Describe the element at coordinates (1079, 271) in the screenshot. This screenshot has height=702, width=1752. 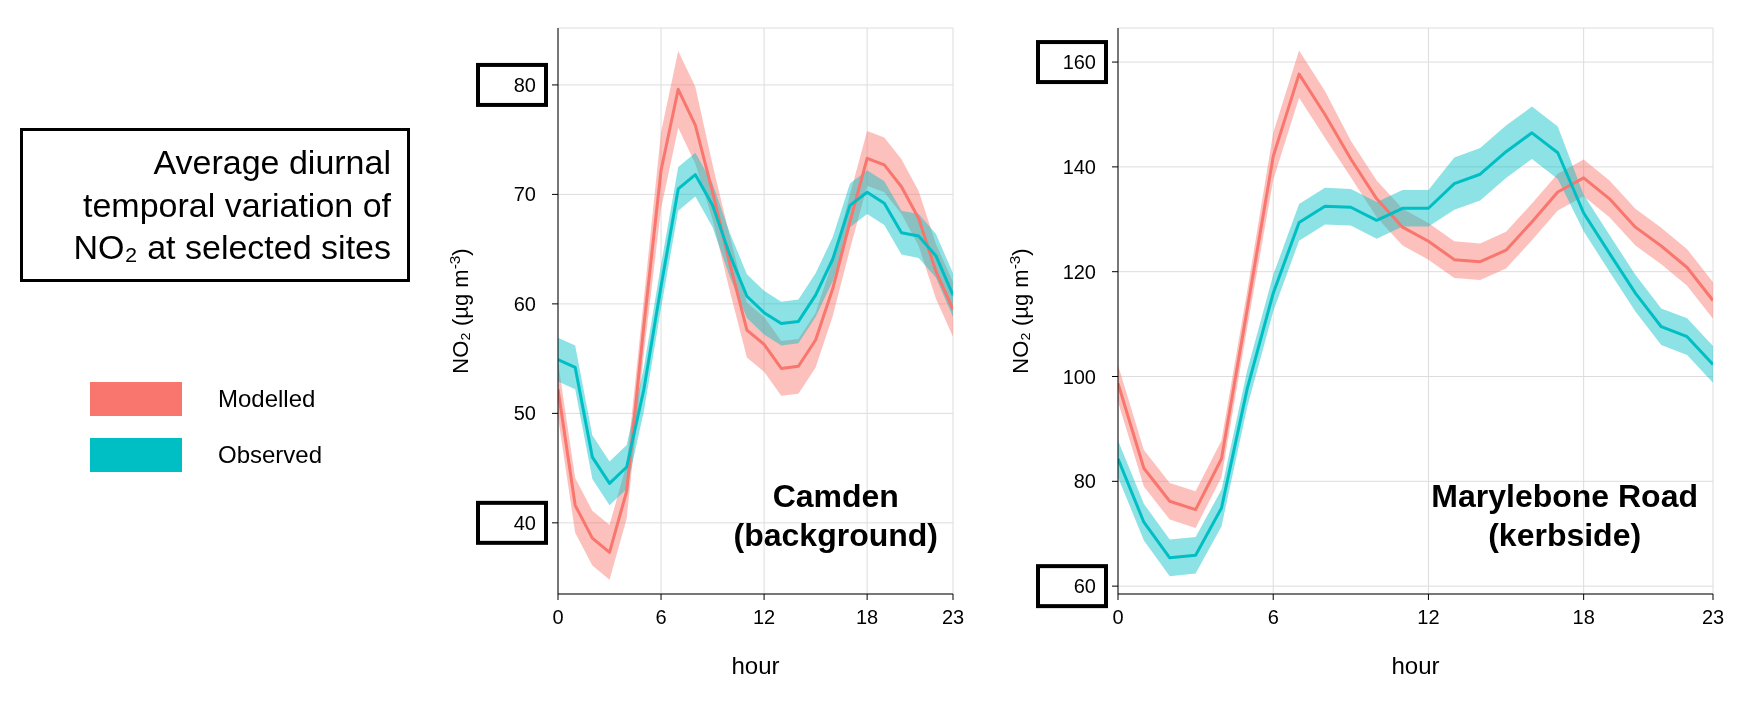
I see `y-tick-label: 120` at that location.